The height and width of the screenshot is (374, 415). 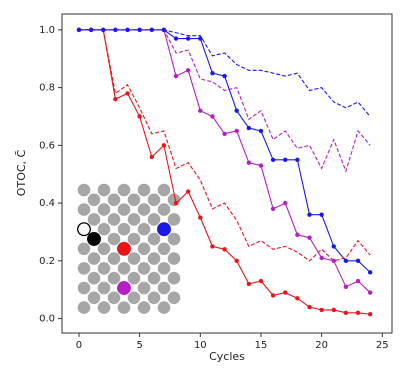 What do you see at coordinates (47, 203) in the screenshot?
I see `y-tick-label: 0.4` at bounding box center [47, 203].